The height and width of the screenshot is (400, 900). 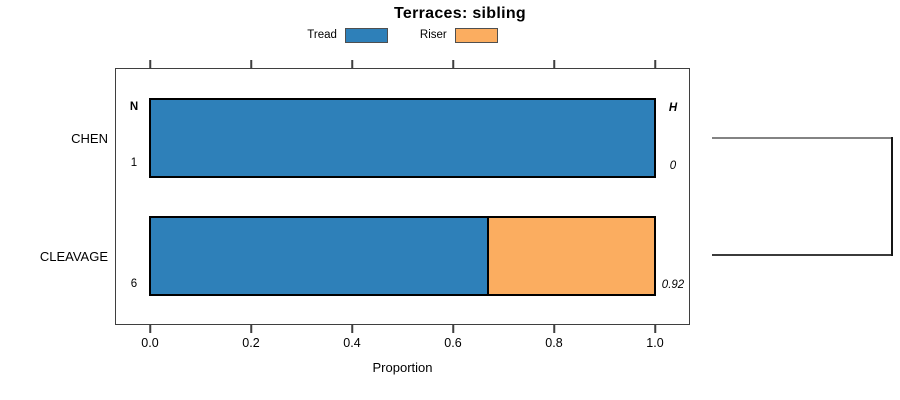 What do you see at coordinates (134, 163) in the screenshot?
I see `n-value-chen: 1` at bounding box center [134, 163].